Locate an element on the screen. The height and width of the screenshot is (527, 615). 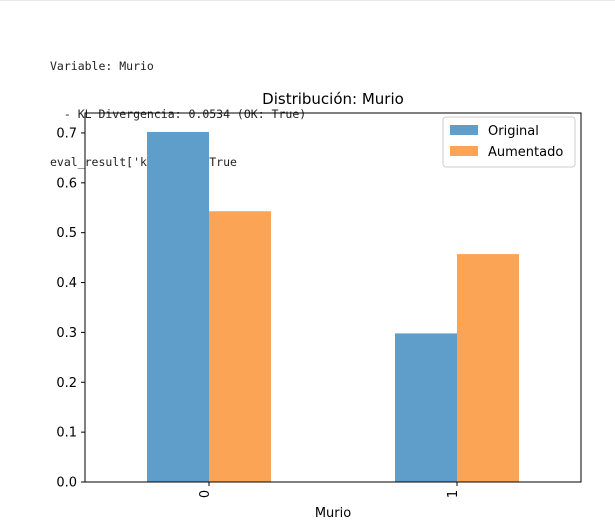
y-axis: 0.0 0.1 0.2 0.3 0.4 0.5 0.6 0.7 is located at coordinates (70, 308).